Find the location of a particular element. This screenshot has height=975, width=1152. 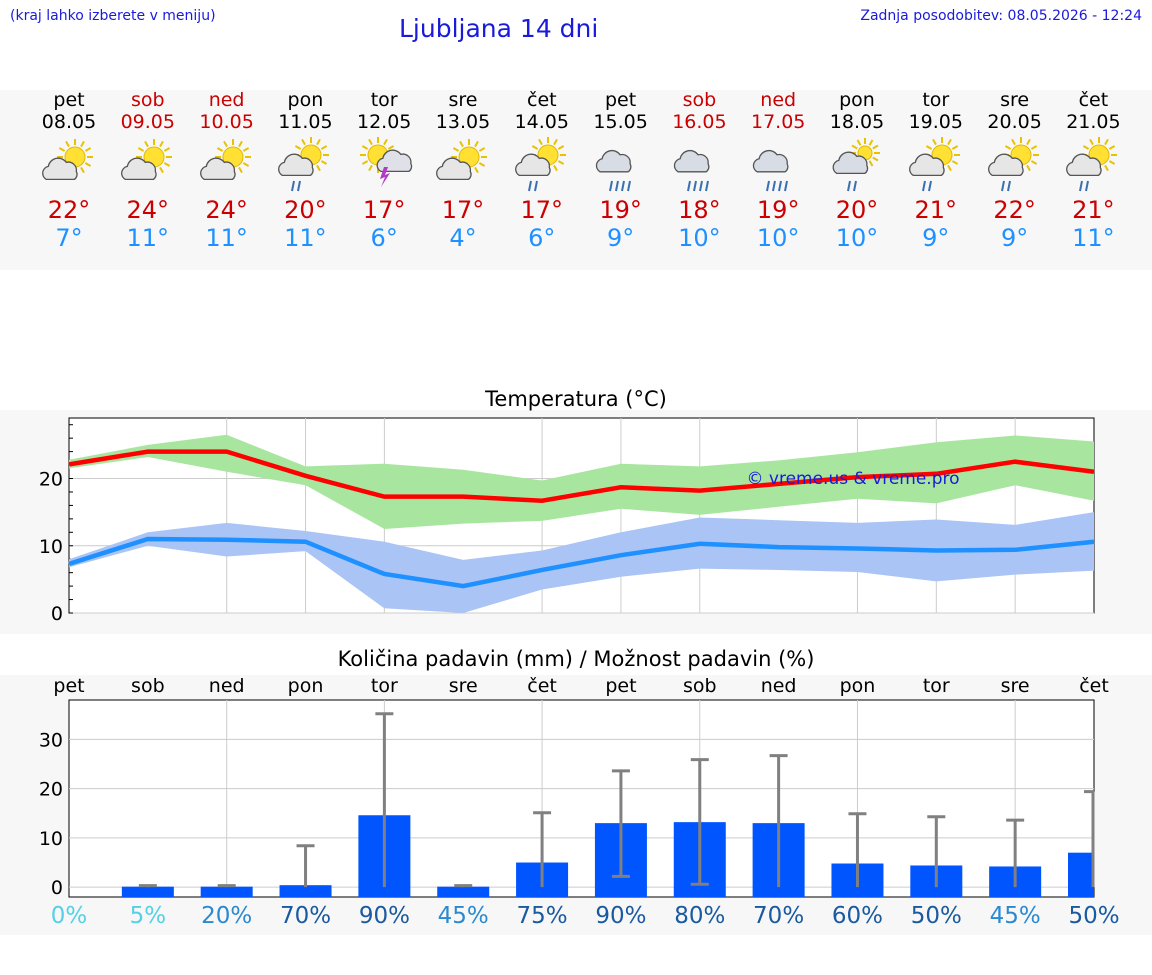

day-date: 10.05 is located at coordinates (226, 122).